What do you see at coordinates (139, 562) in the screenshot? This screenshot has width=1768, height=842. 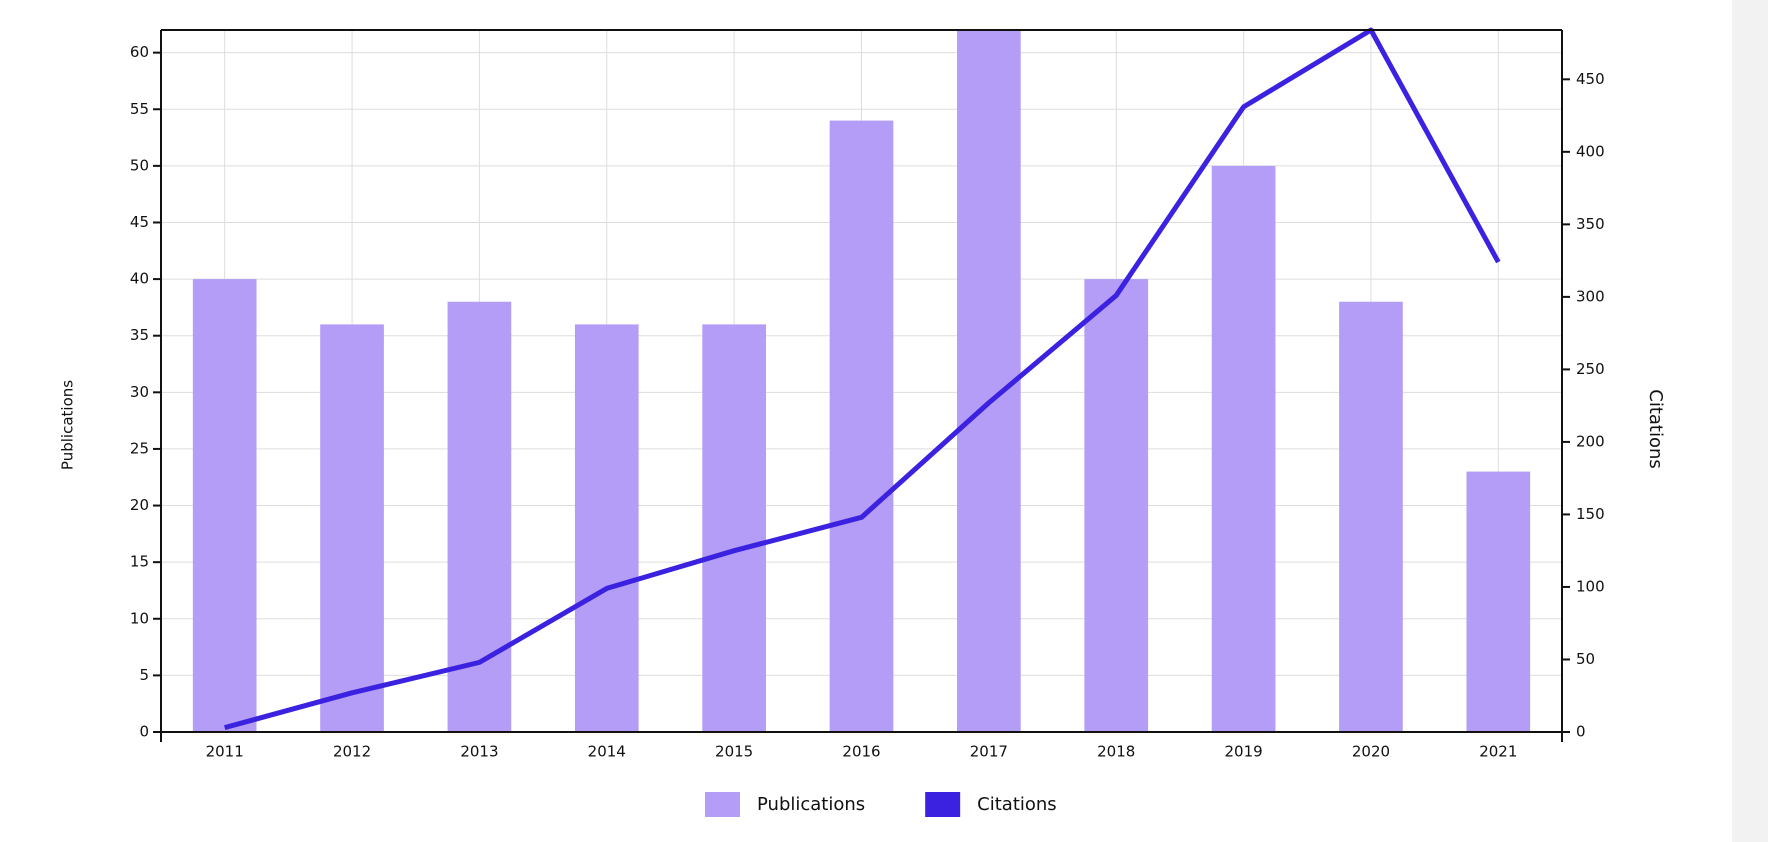 I see `y-tick-label: 15` at bounding box center [139, 562].